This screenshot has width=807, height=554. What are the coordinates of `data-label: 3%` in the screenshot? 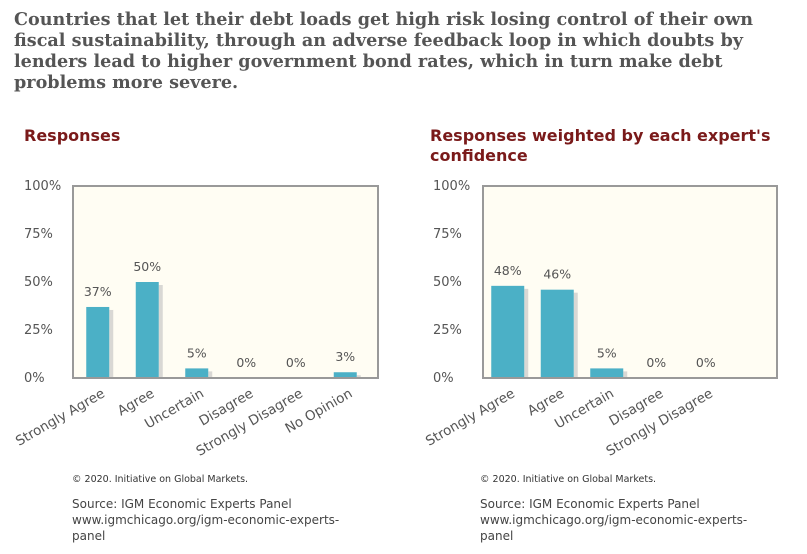 It's located at (345, 356).